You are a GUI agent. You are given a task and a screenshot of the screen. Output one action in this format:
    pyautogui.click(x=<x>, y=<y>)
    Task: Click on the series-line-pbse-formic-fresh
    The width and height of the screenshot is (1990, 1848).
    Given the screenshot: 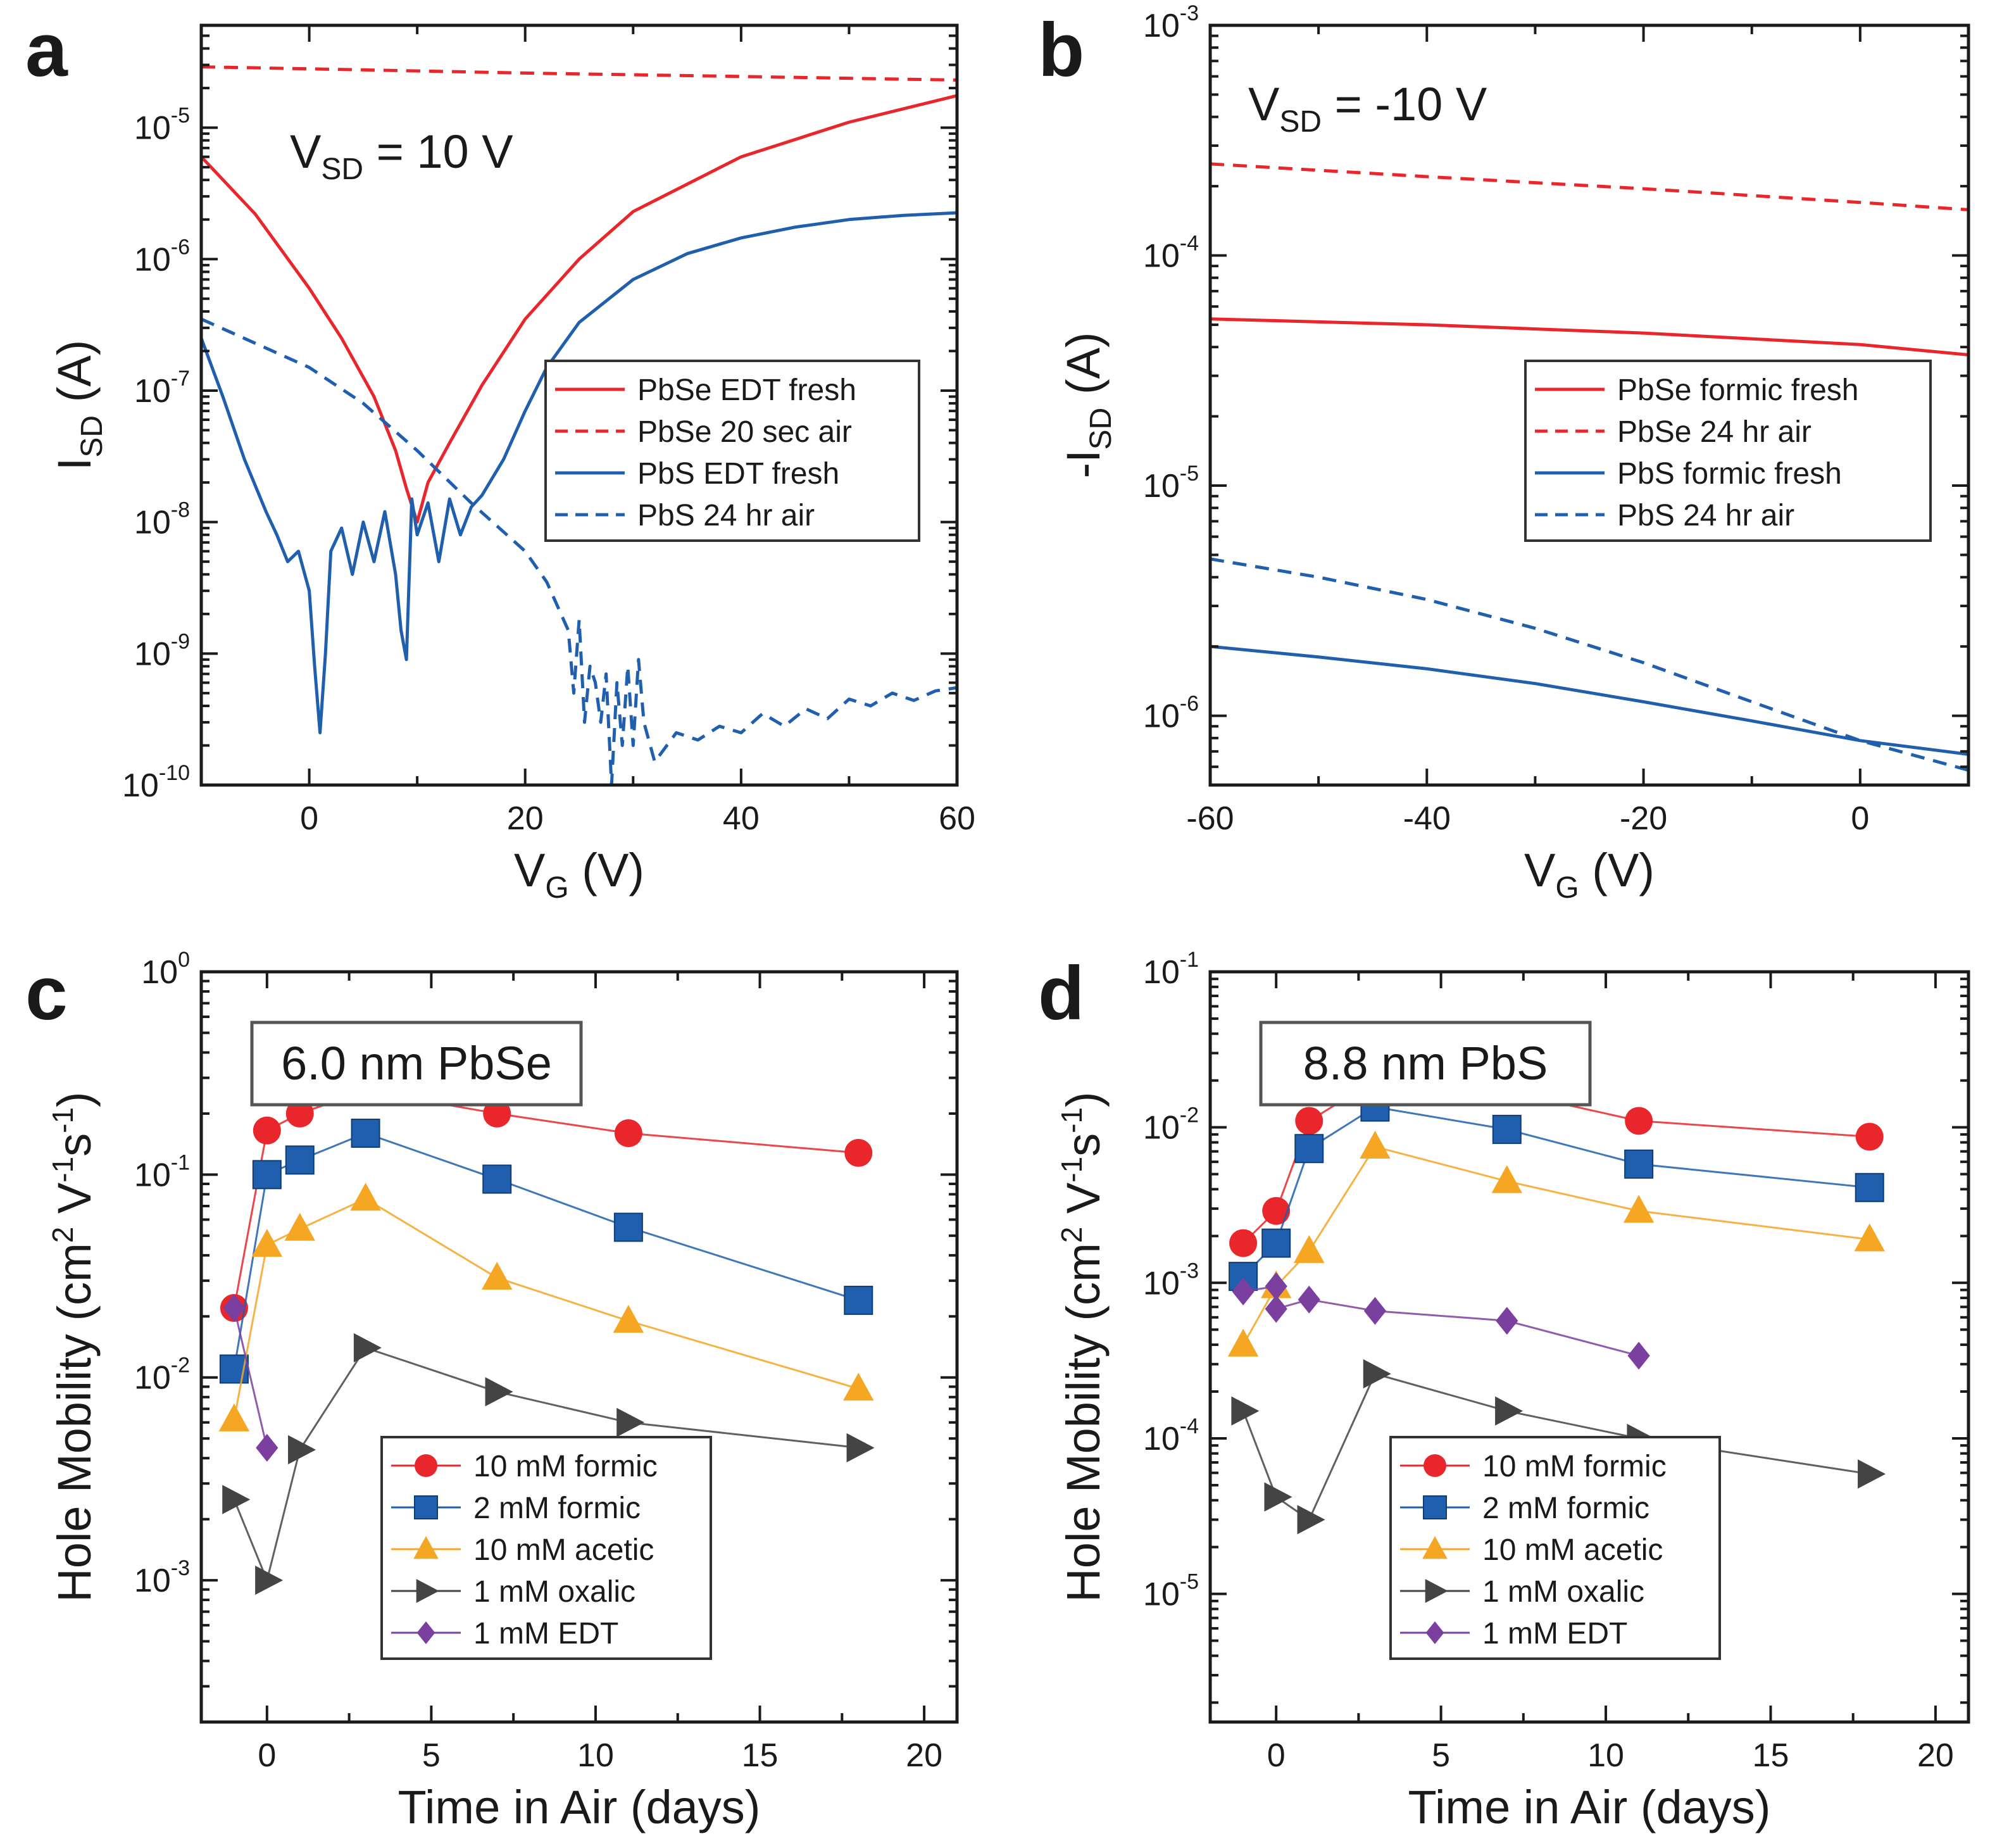 What is the action you would take?
    pyautogui.click(x=1589, y=336)
    